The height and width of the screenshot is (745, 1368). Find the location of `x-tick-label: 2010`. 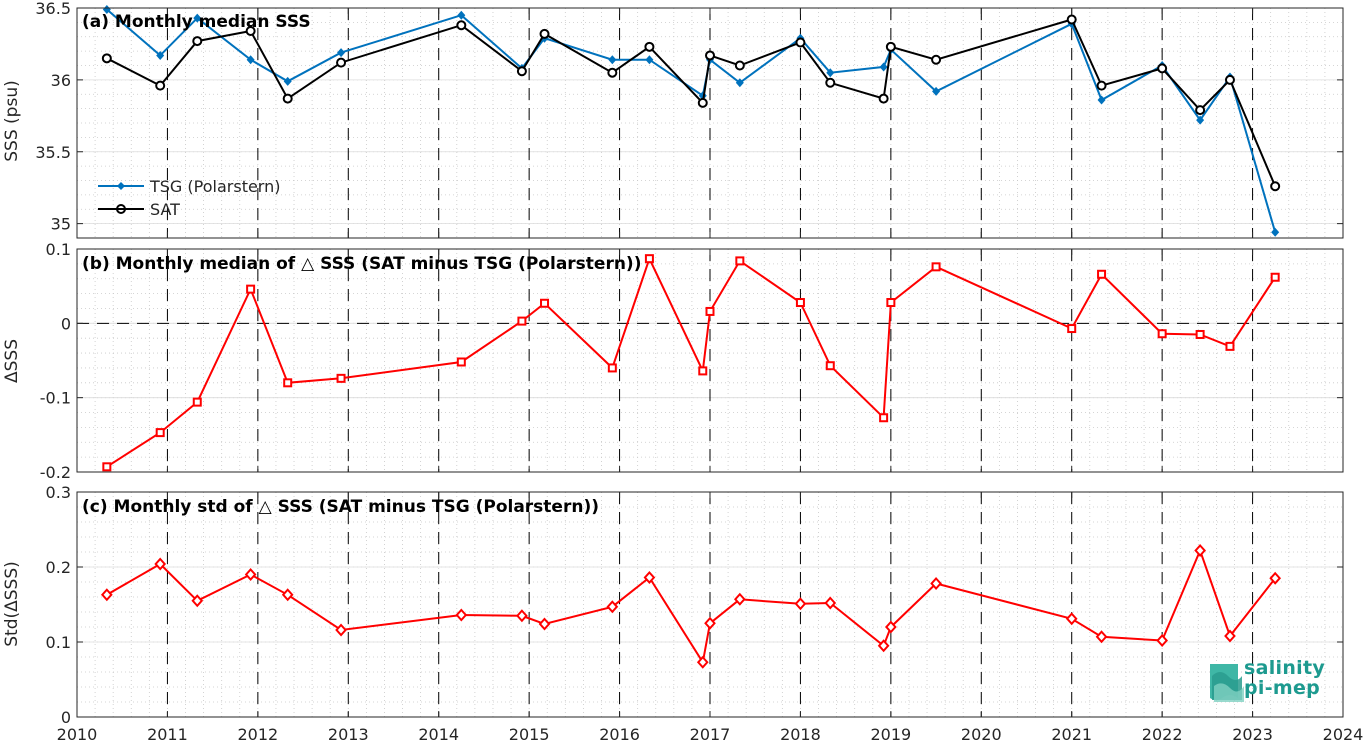

x-tick-label: 2010 is located at coordinates (77, 734).